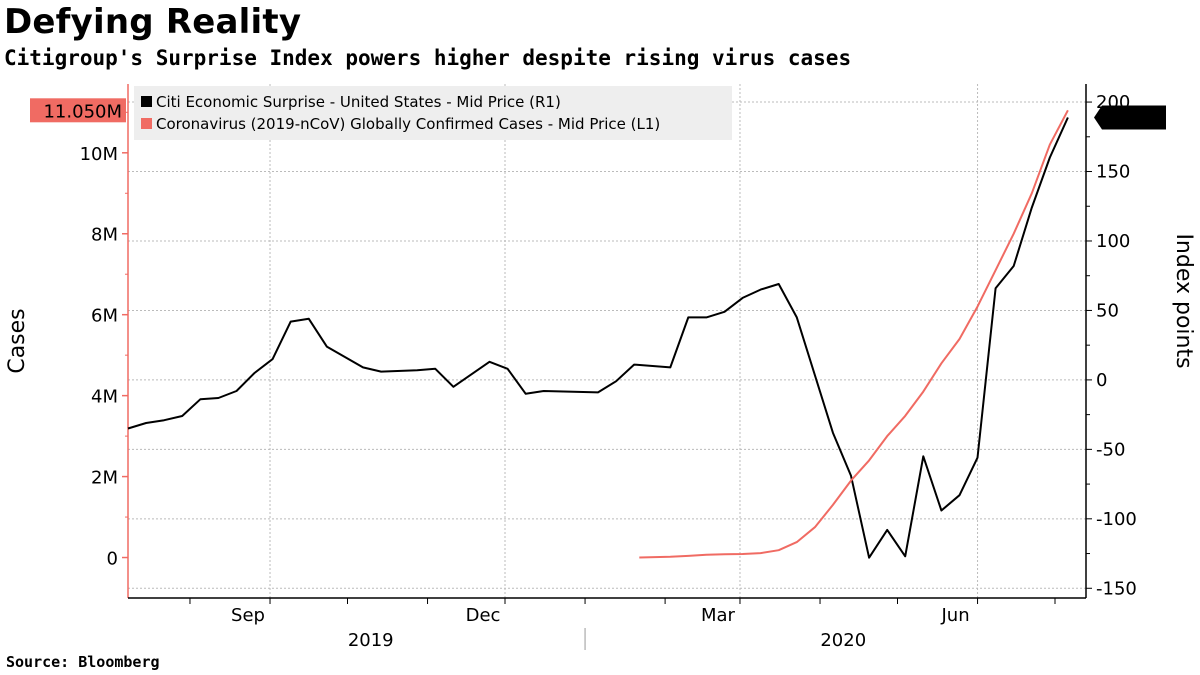 Image resolution: width=1200 pixels, height=675 pixels. Describe the element at coordinates (1116, 588) in the screenshot. I see `right-axis-tick-label: -150` at that location.